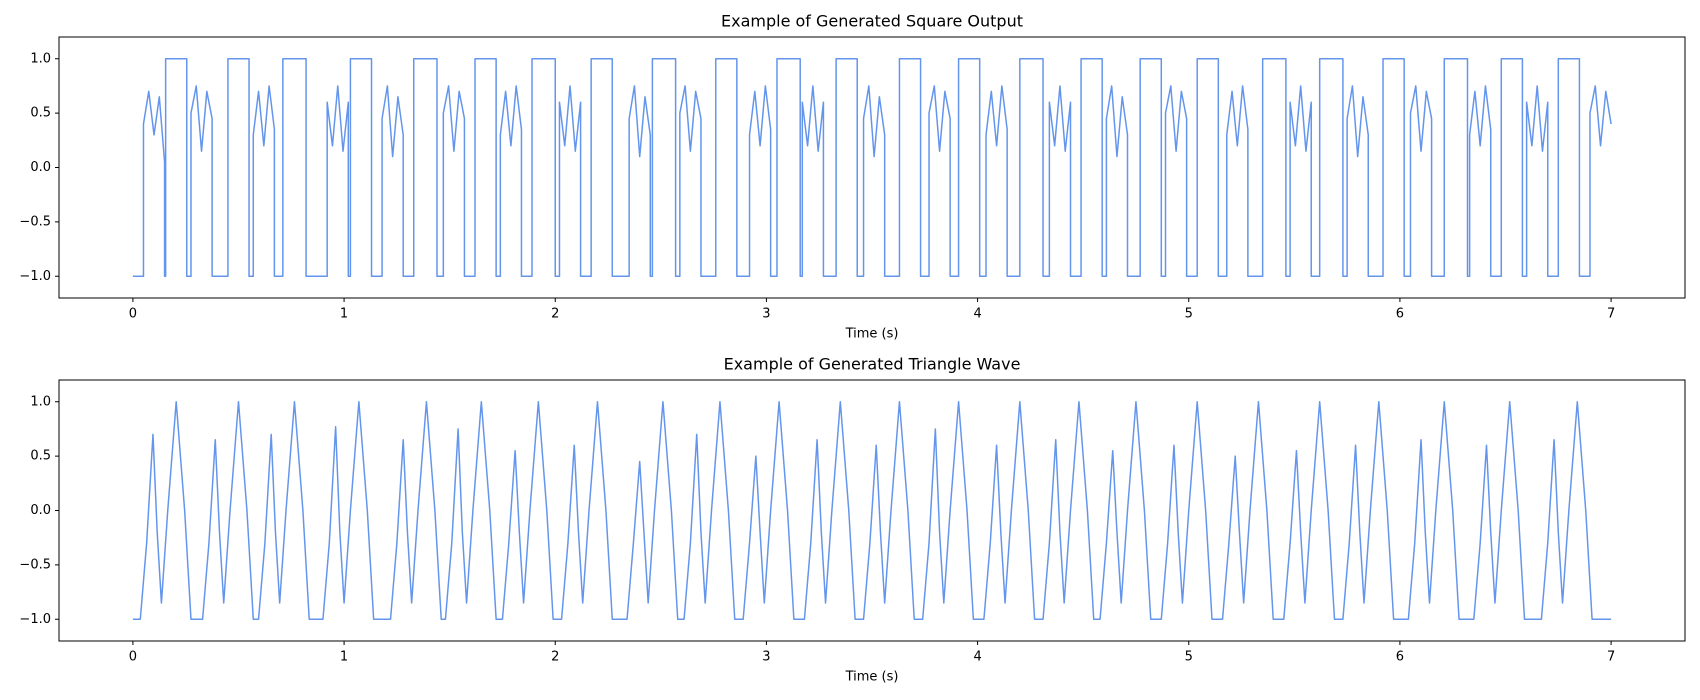 Image resolution: width=1700 pixels, height=700 pixels. I want to click on chart-title: Example of Generated Square Output, so click(872, 21).